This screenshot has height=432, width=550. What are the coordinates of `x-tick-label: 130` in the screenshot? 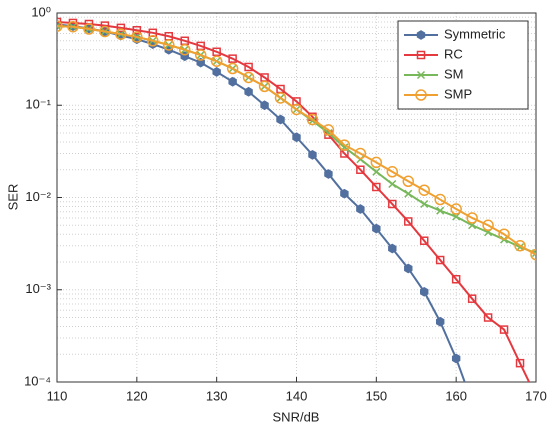 It's located at (217, 395).